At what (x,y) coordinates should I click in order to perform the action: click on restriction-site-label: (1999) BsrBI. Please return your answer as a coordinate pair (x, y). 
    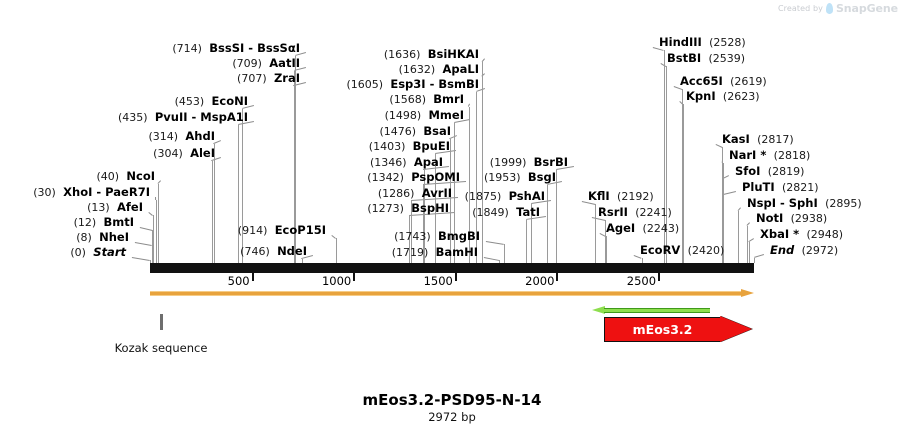
    Looking at the image, I should click on (529, 162).